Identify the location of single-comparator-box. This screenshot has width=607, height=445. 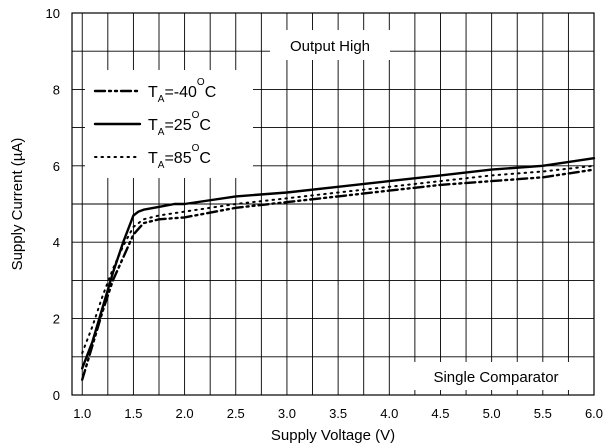
(497, 376).